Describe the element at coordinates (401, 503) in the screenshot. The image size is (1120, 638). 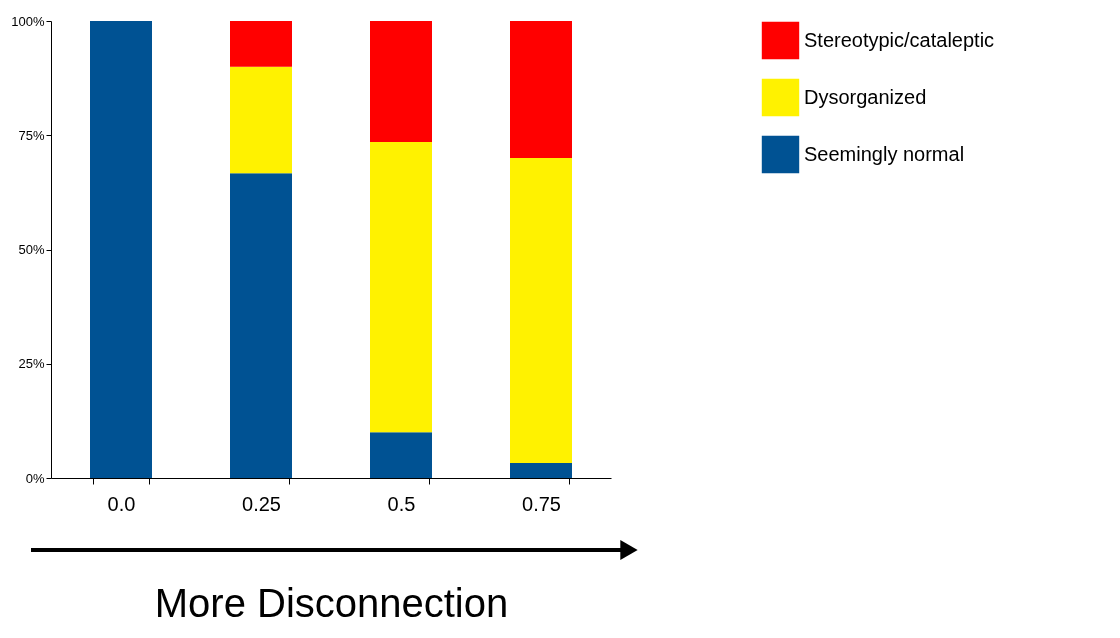
I see `x-tick-label: 0.5` at that location.